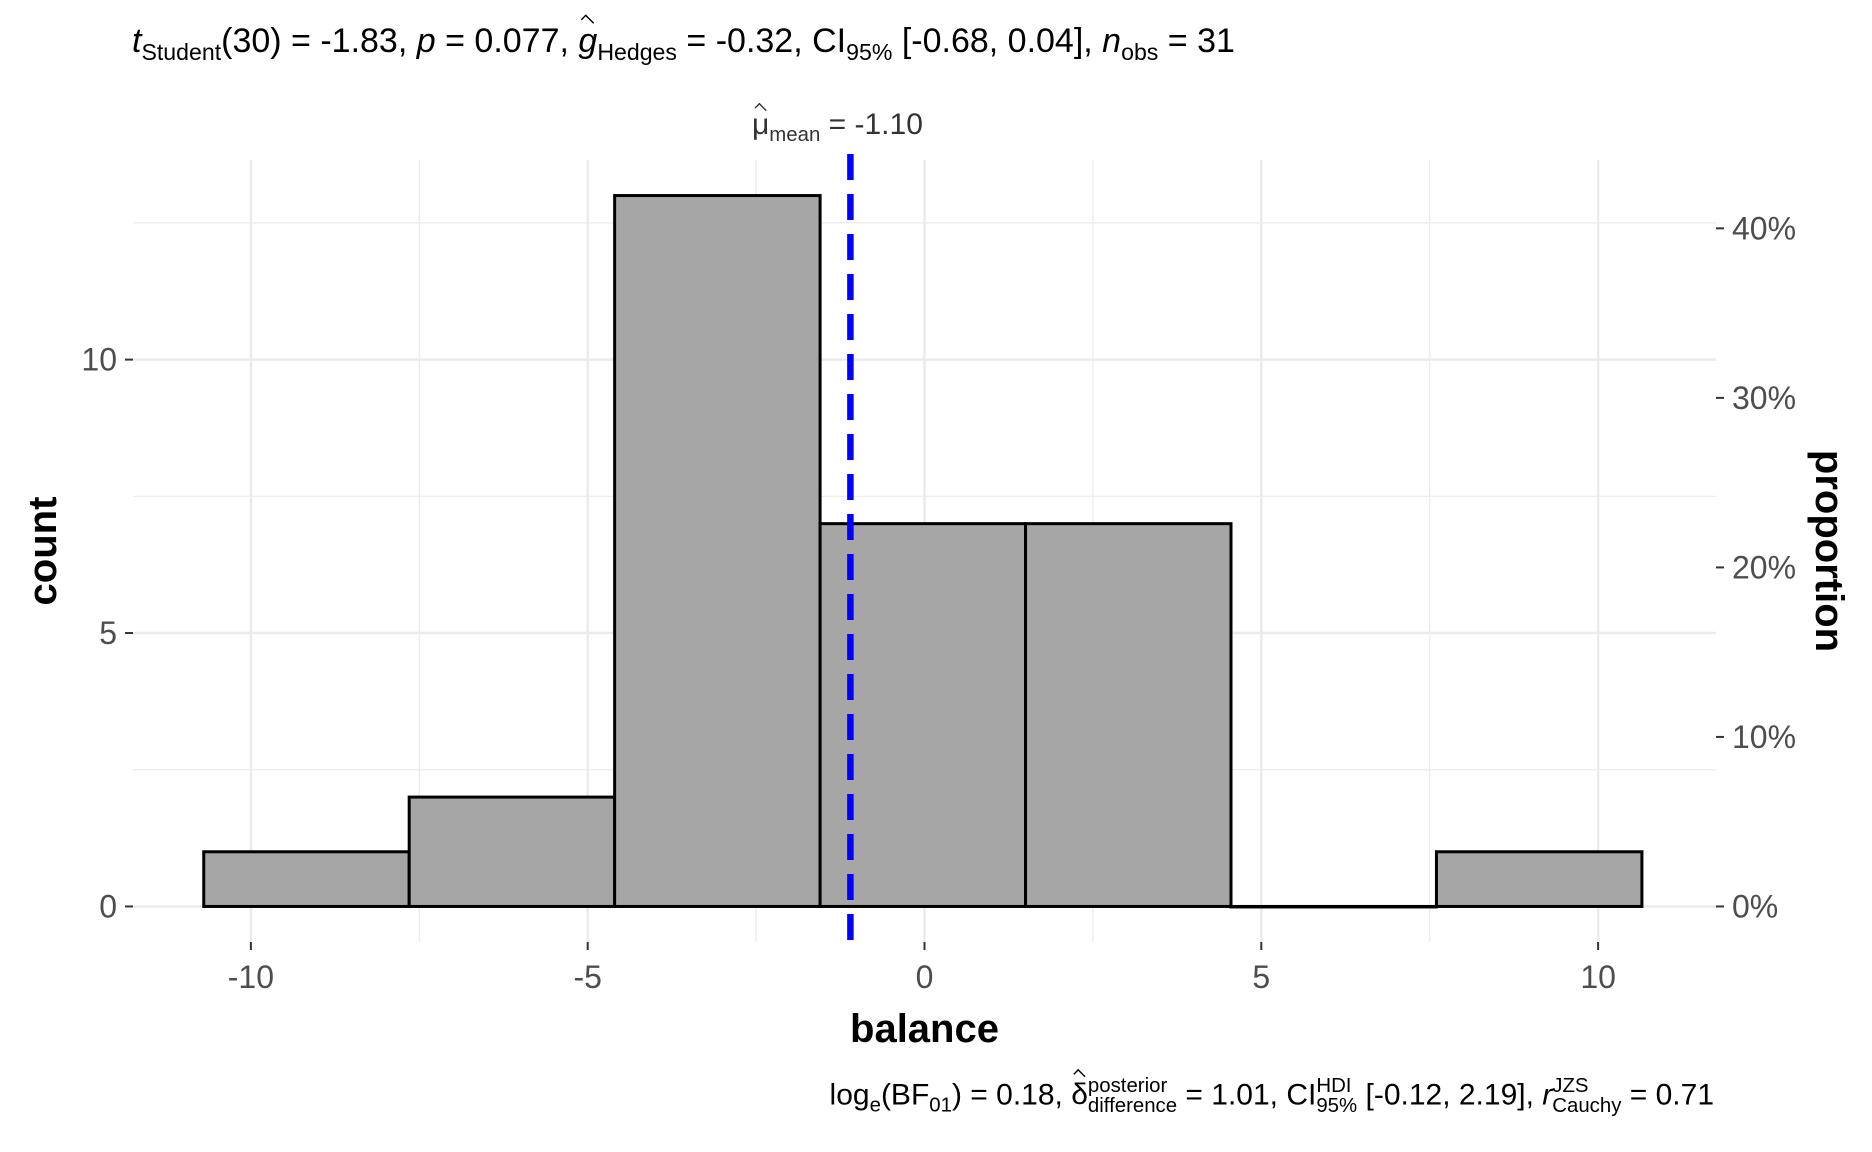  What do you see at coordinates (1764, 737) in the screenshot?
I see `y2-tick-label: 10%` at bounding box center [1764, 737].